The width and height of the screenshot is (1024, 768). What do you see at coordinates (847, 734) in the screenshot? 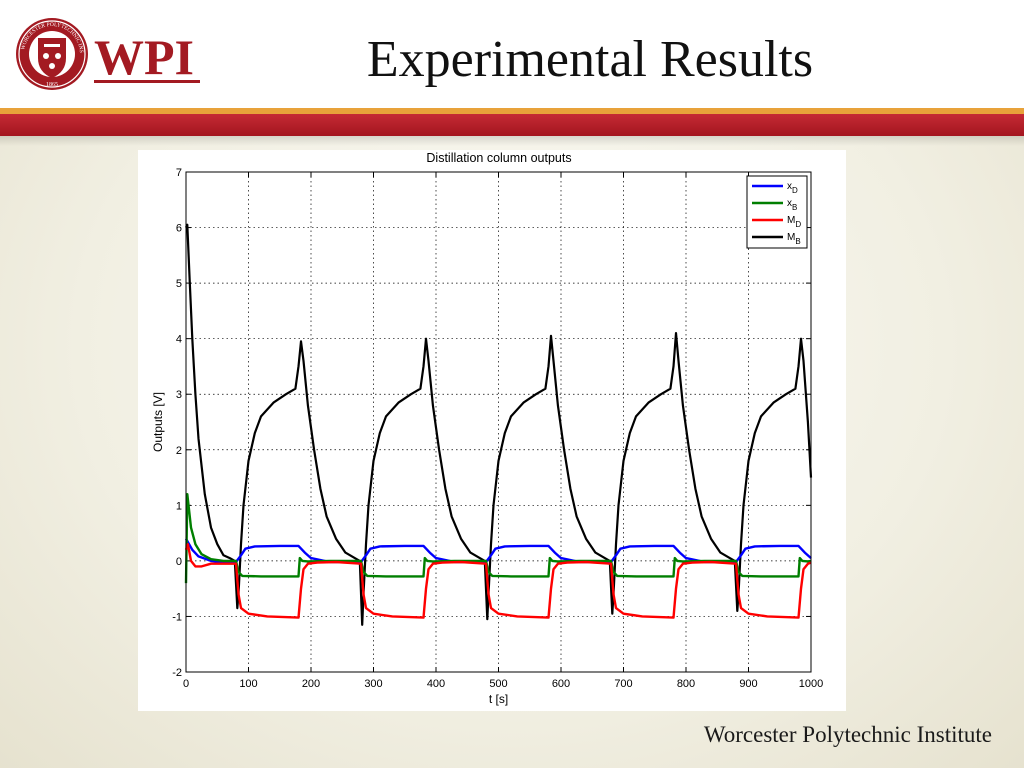
I see `footer-institution: Worcester Polytechnic Institute` at bounding box center [847, 734].